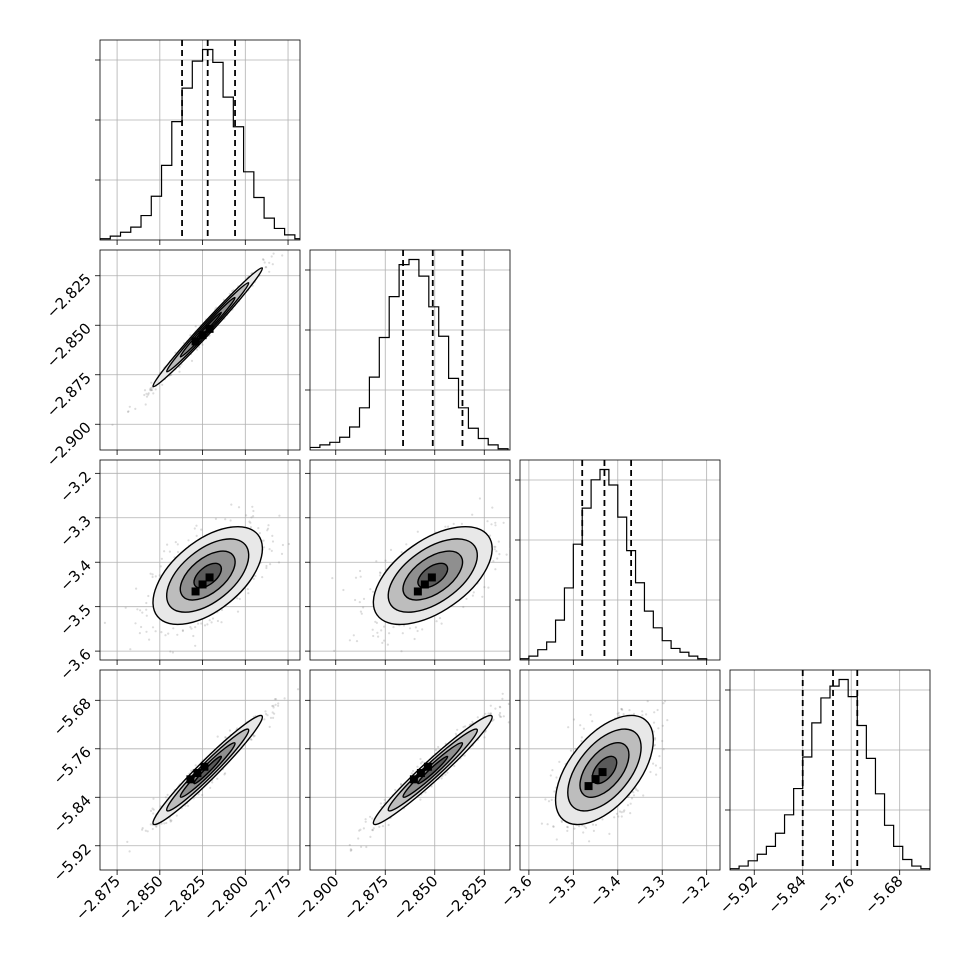 This screenshot has height=970, width=970. Describe the element at coordinates (366, 898) in the screenshot. I see `x-tick-label: −2.875` at that location.